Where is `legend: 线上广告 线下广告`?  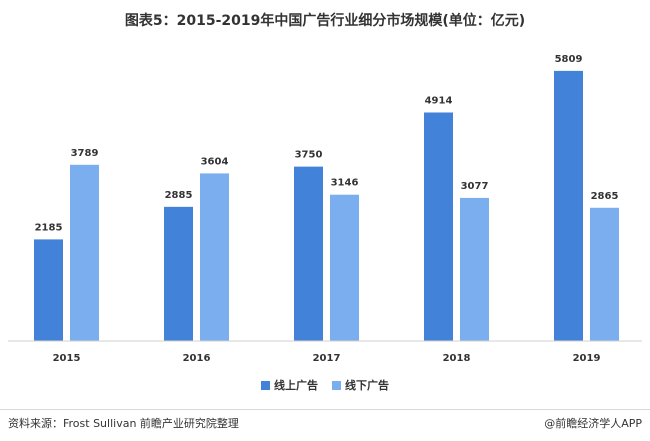 legend: 线上广告 线下广告 is located at coordinates (325, 385).